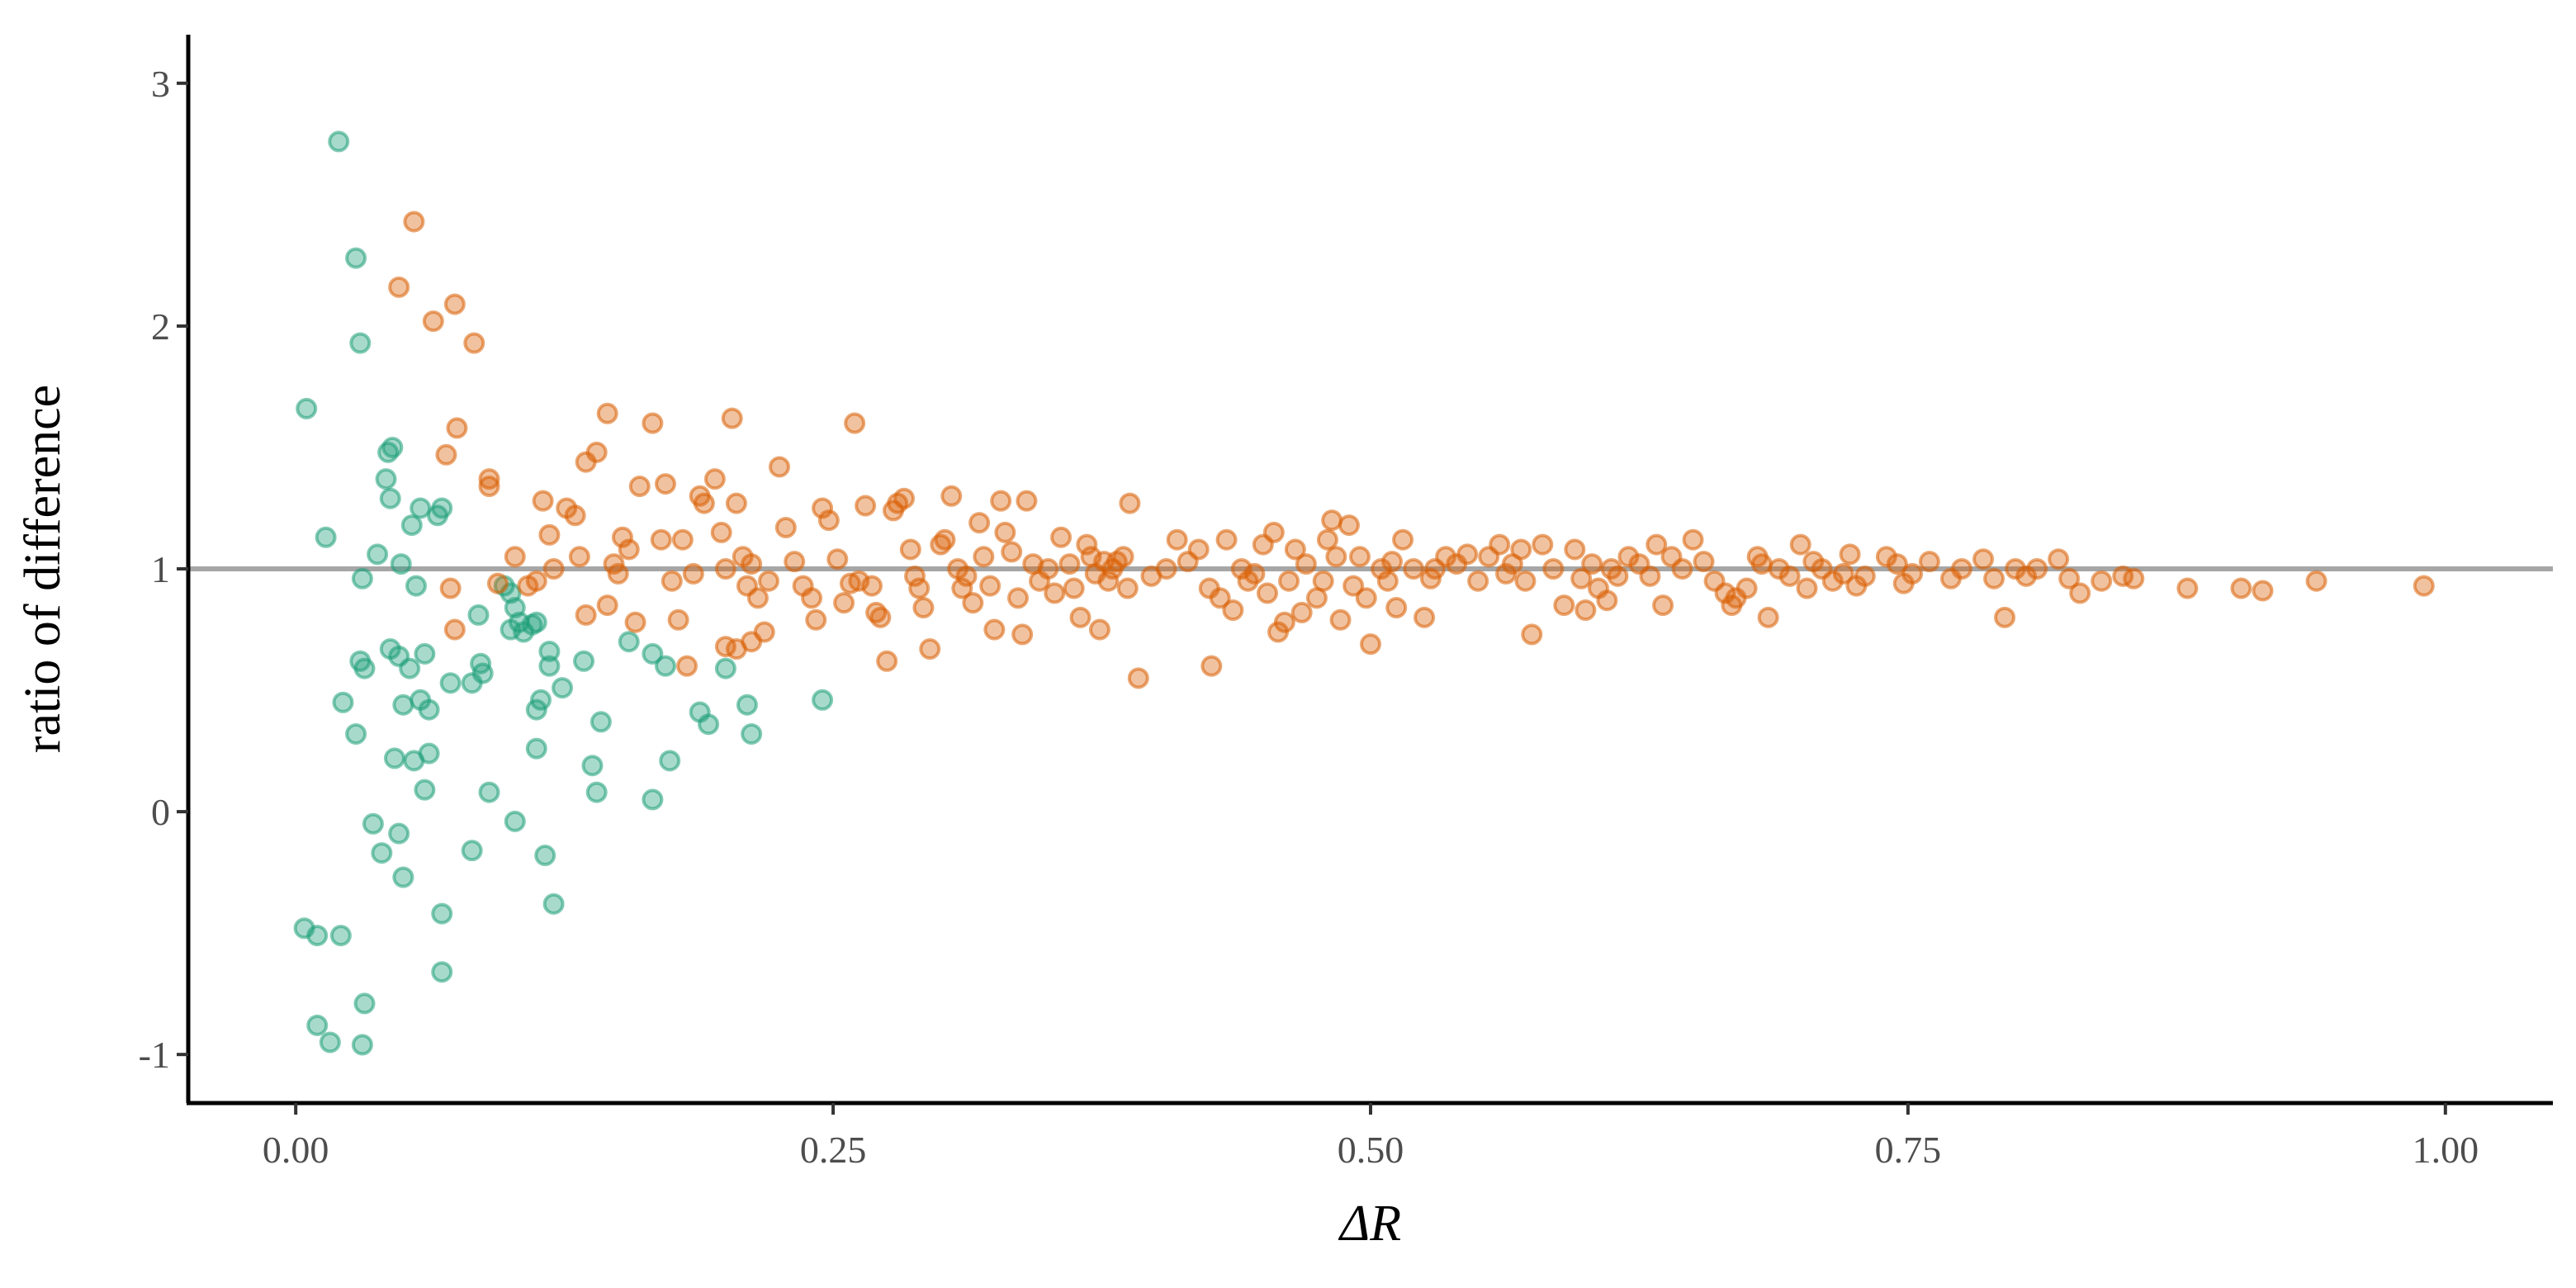 Image resolution: width=2576 pixels, height=1288 pixels. What do you see at coordinates (160, 569) in the screenshot?
I see `y-tick-label: 1` at bounding box center [160, 569].